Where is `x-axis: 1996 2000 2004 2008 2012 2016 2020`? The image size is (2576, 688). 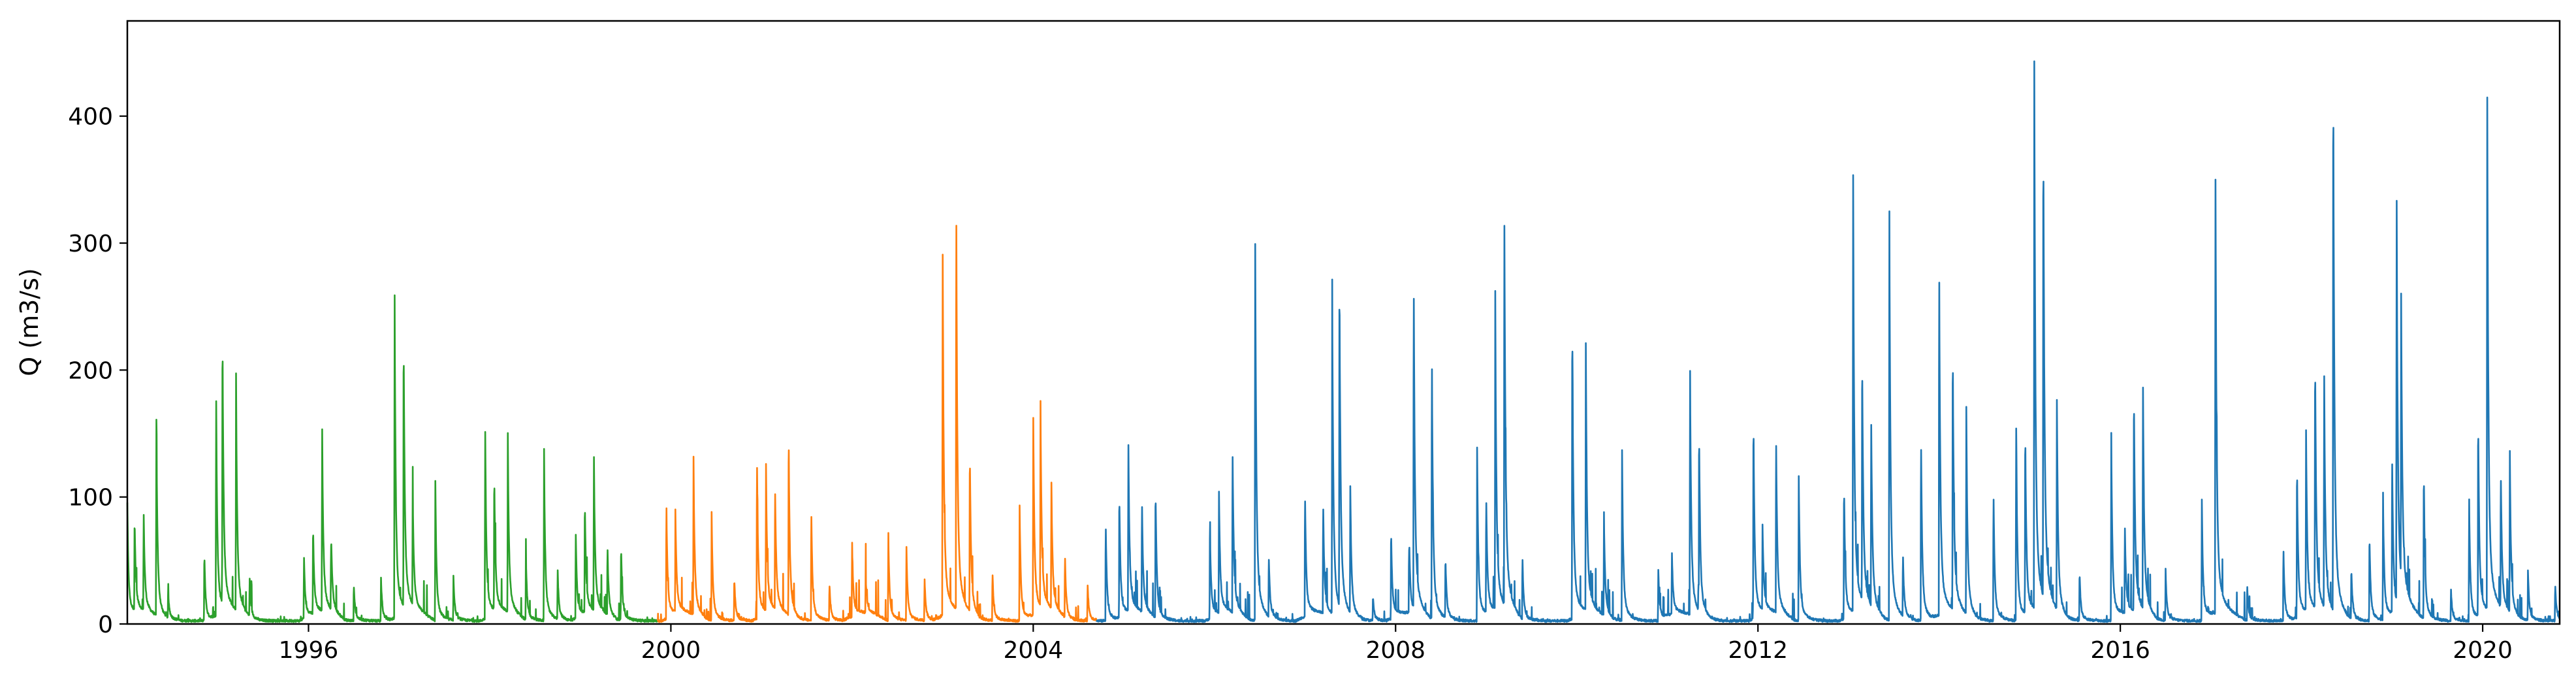
x-axis: 1996 2000 2004 2008 2012 2016 2020 is located at coordinates (1396, 644).